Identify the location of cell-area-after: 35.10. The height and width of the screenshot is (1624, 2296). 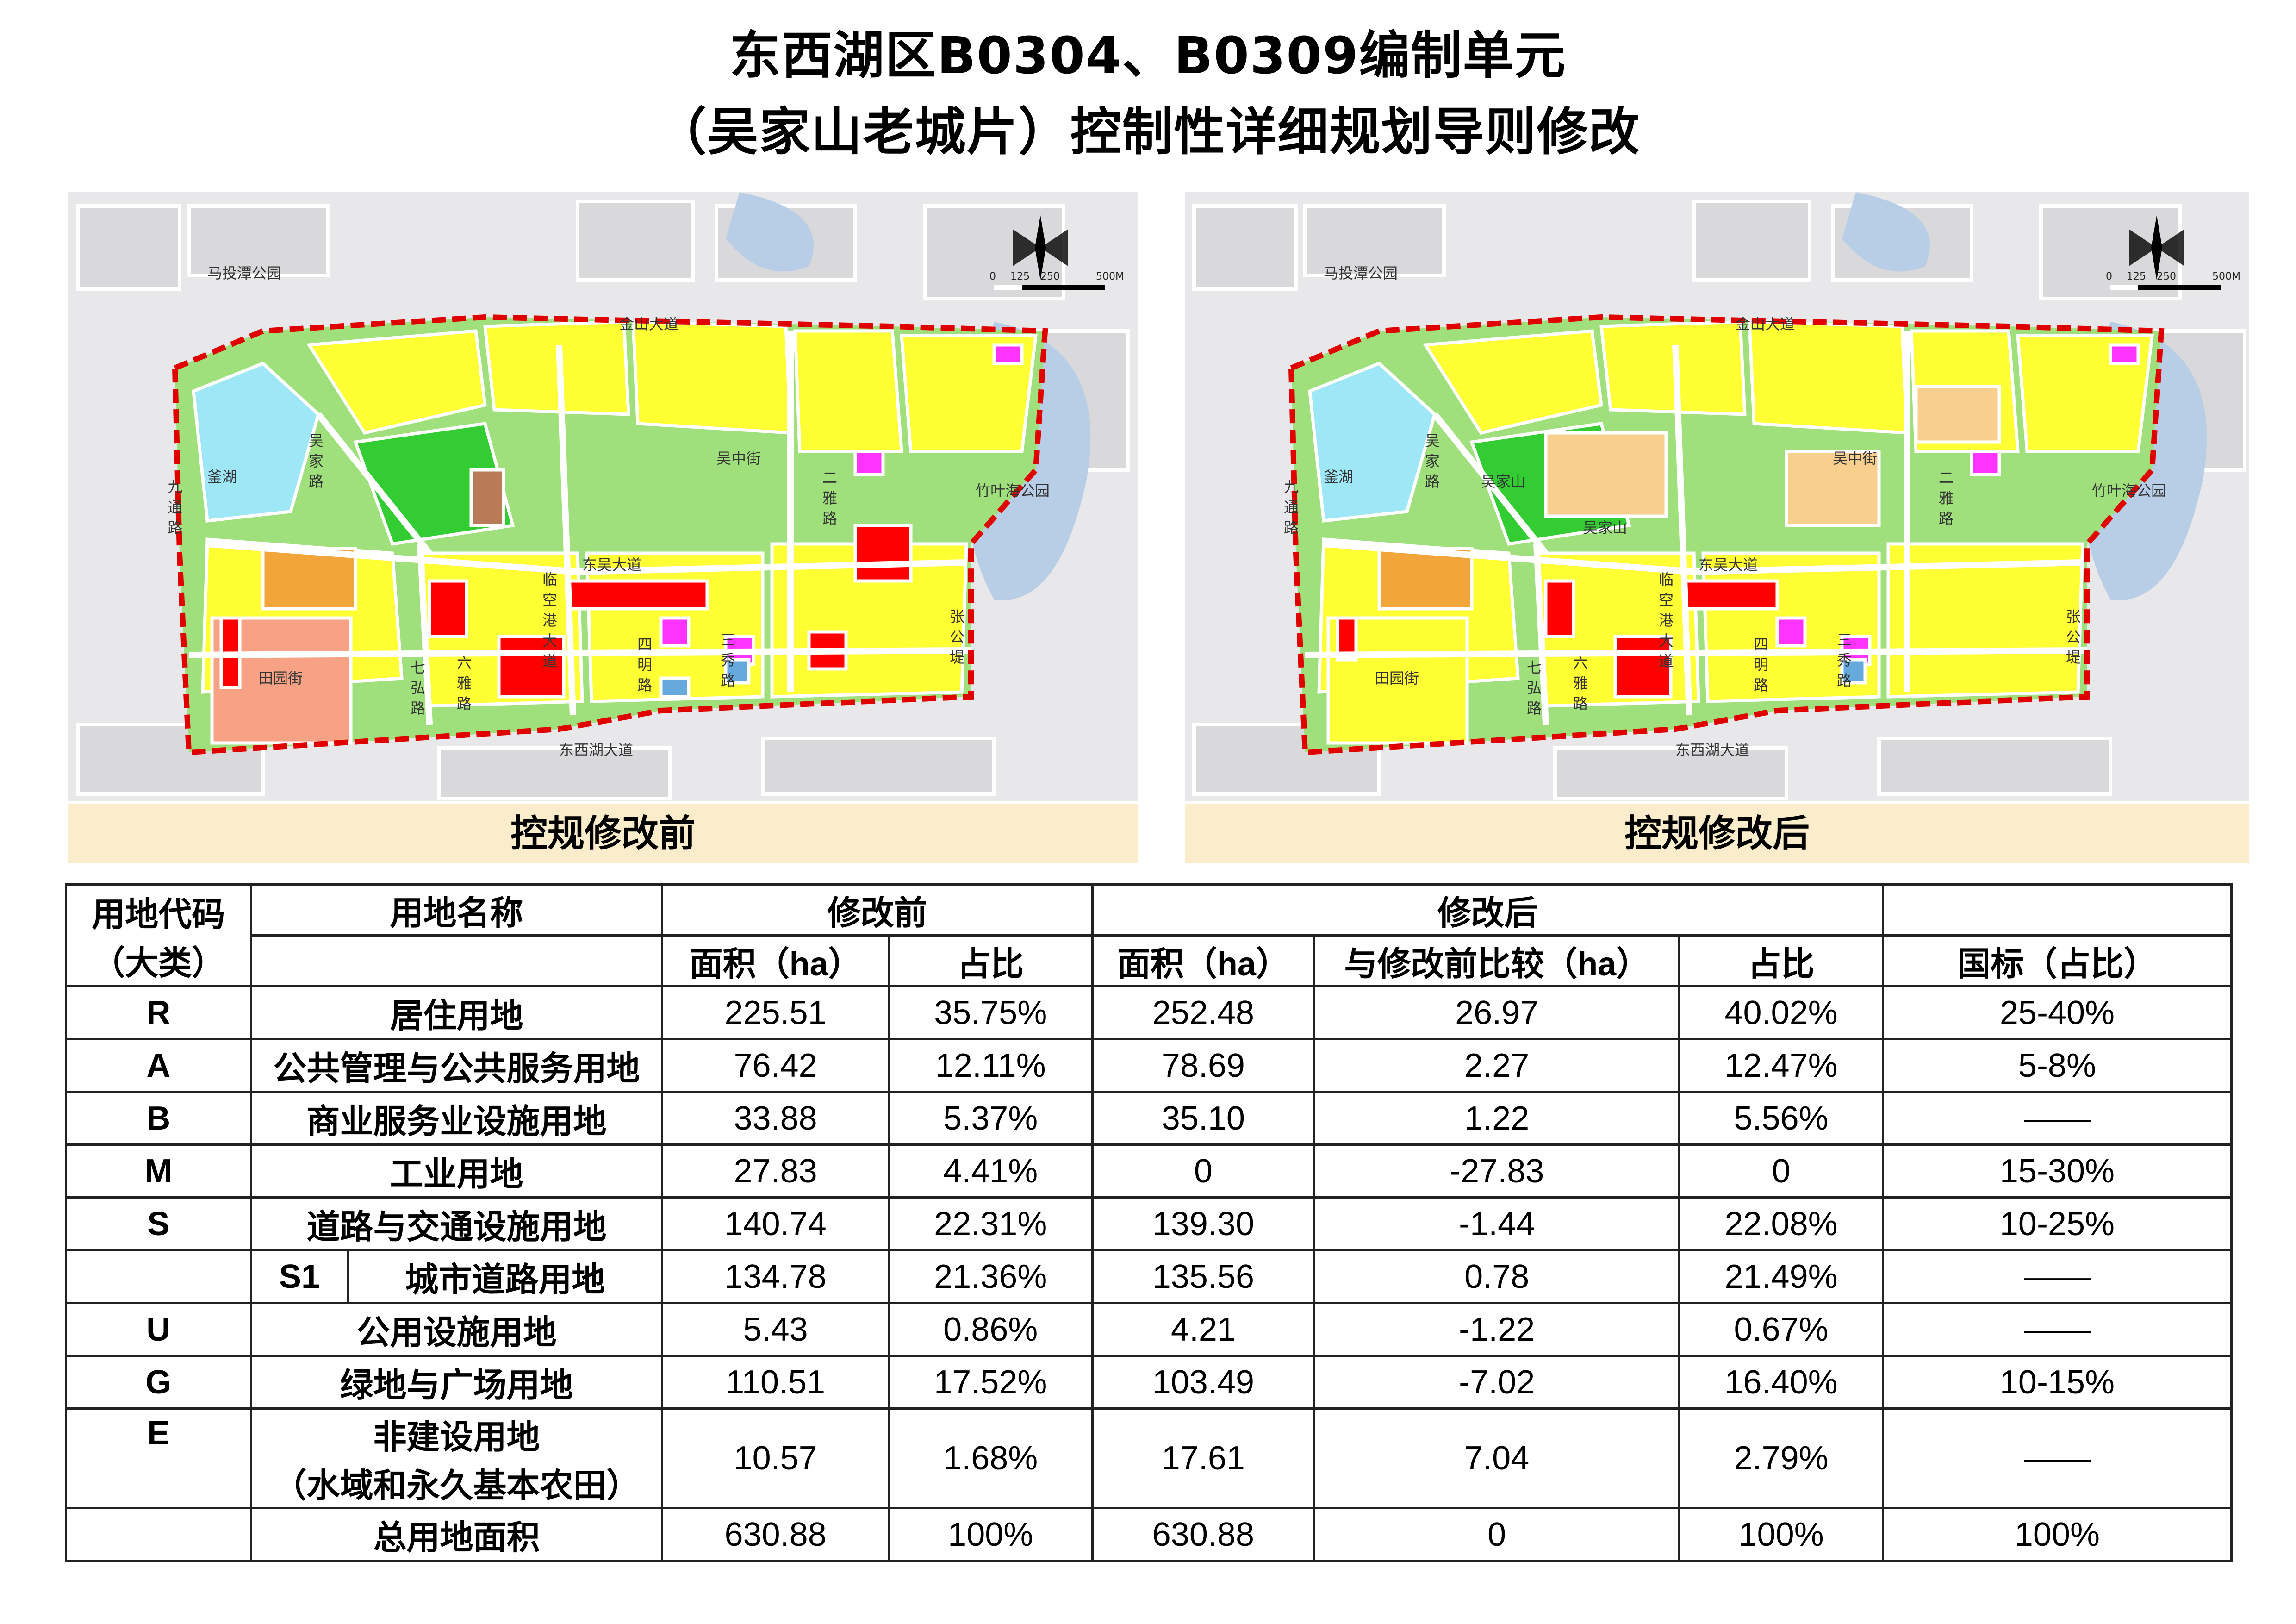
(1203, 1118).